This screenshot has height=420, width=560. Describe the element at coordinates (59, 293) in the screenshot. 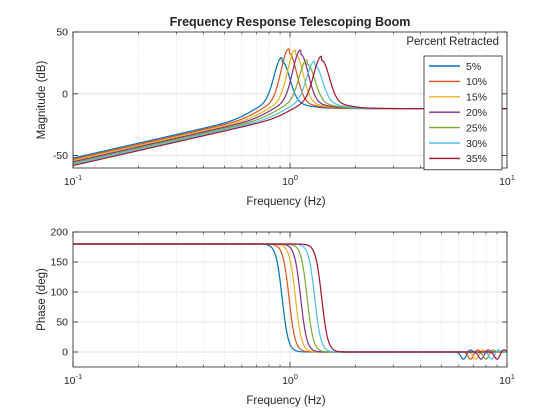

I see `y-tick-label: 100` at that location.